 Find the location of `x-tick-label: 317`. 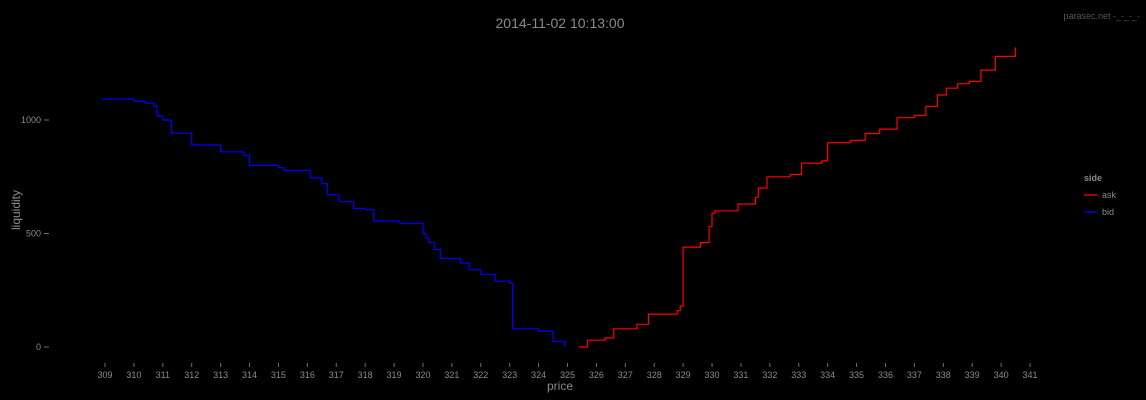

x-tick-label: 317 is located at coordinates (336, 375).